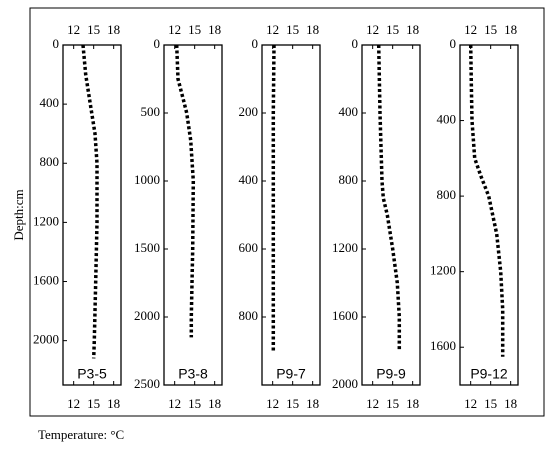 The width and height of the screenshot is (550, 455). What do you see at coordinates (193, 374) in the screenshot?
I see `panel-label: P3-8` at bounding box center [193, 374].